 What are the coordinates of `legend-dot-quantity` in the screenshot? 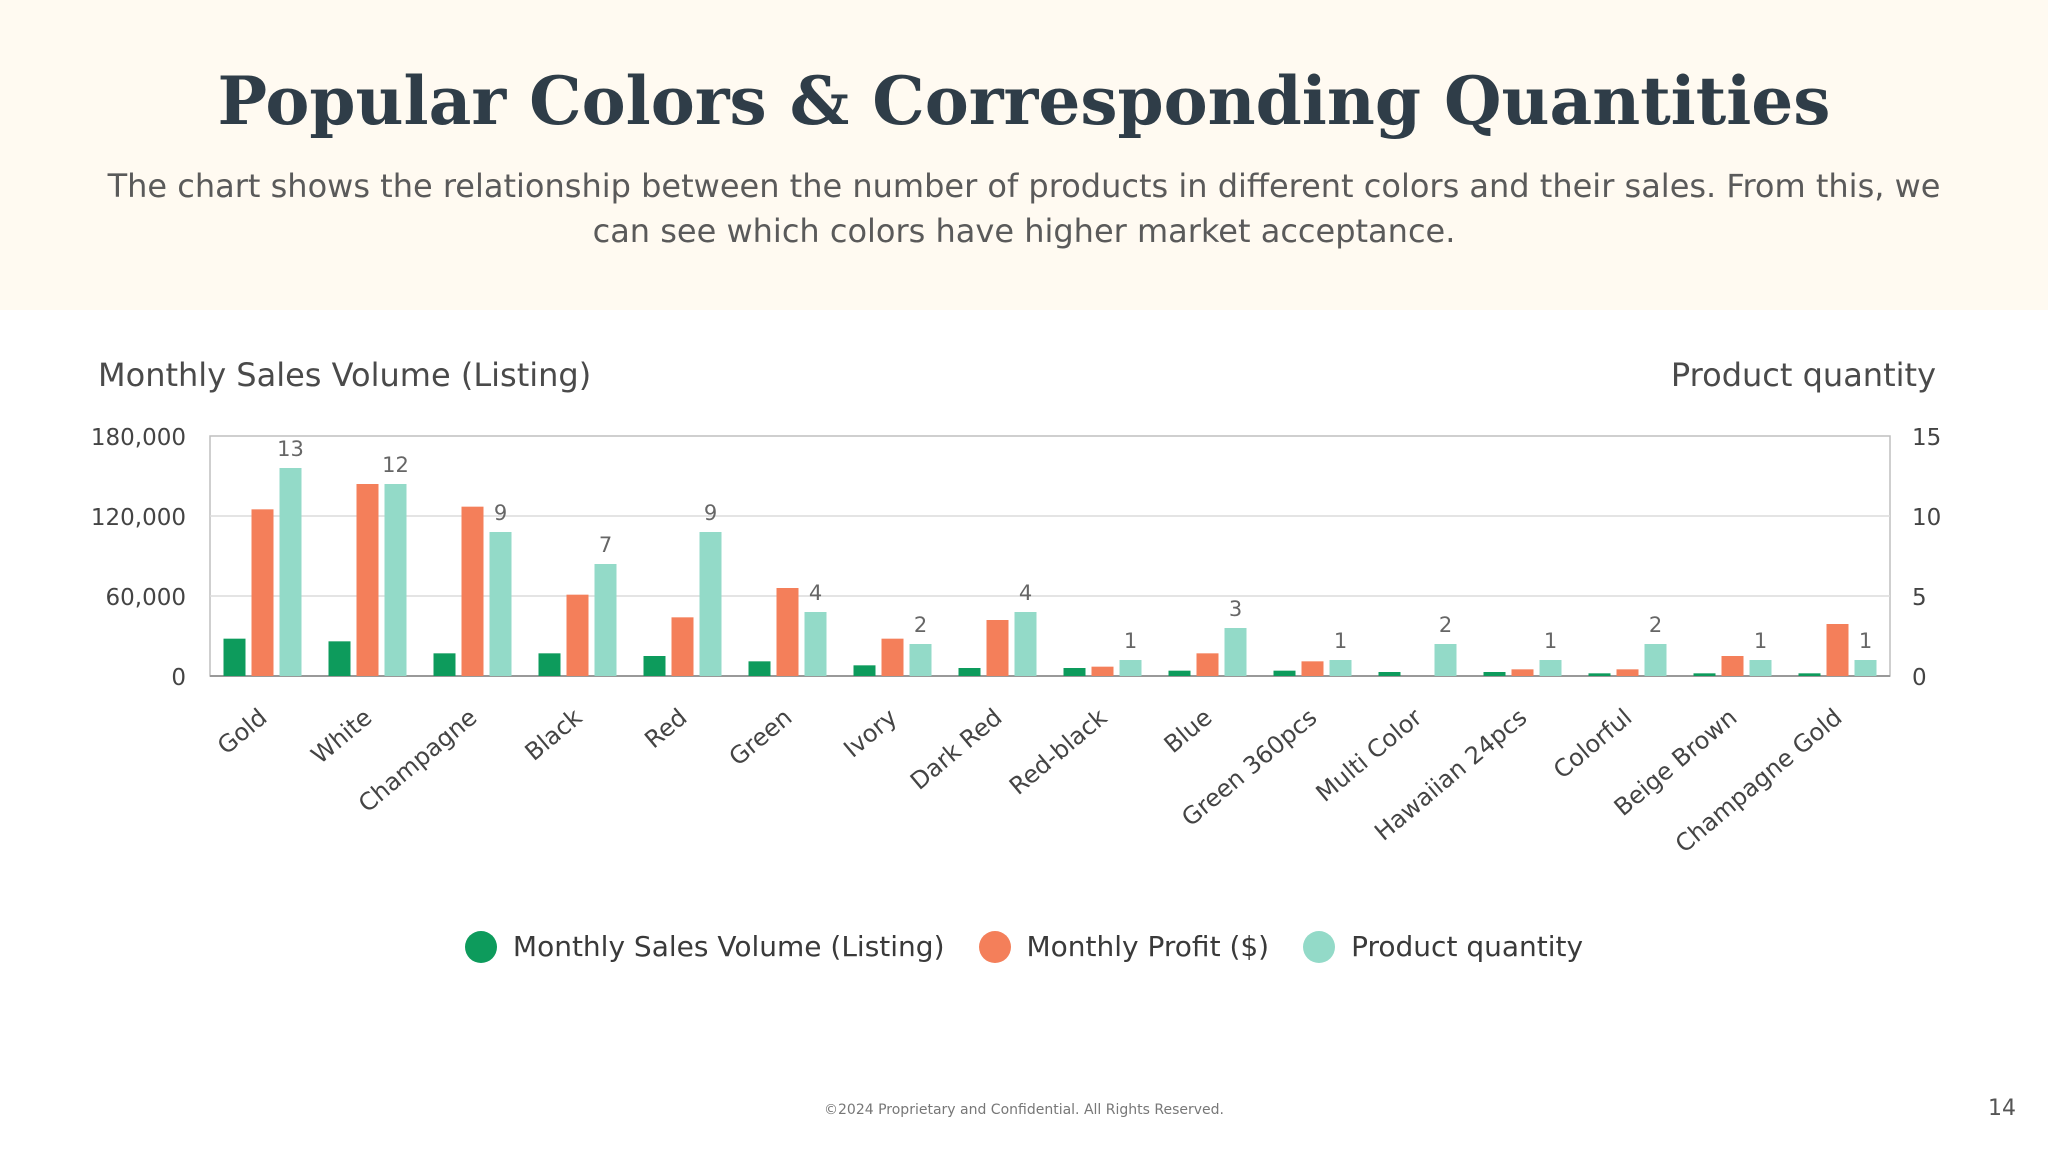 It's located at (1319, 946).